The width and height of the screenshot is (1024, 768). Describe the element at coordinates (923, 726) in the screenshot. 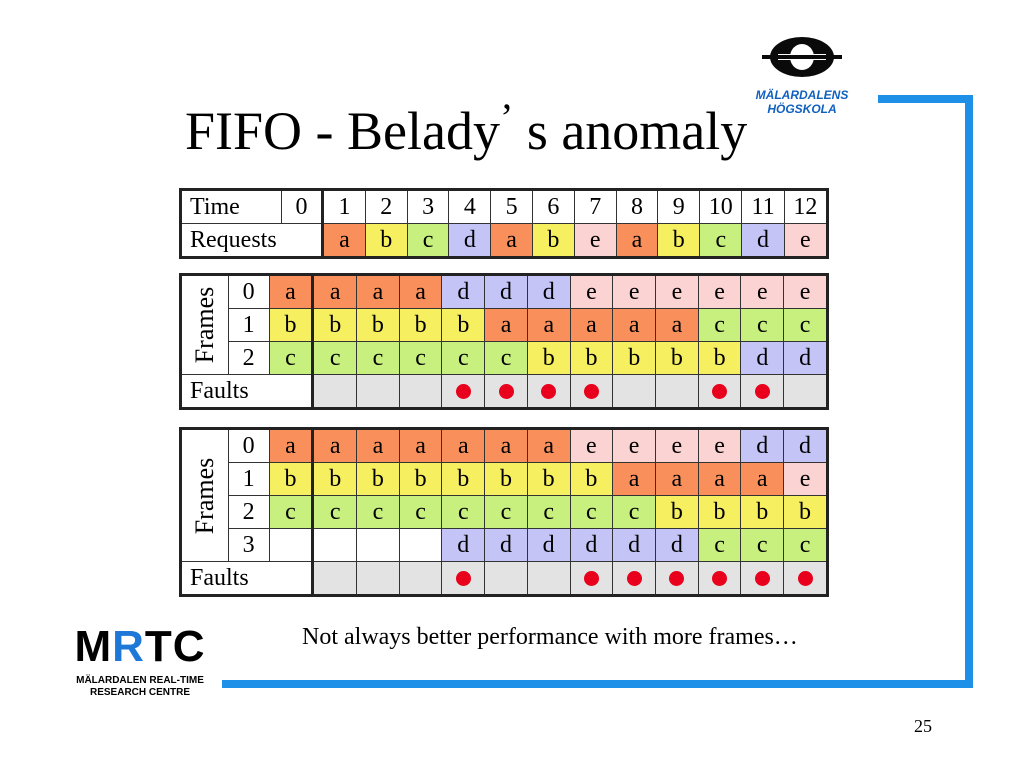

I see `page-number: 25` at that location.